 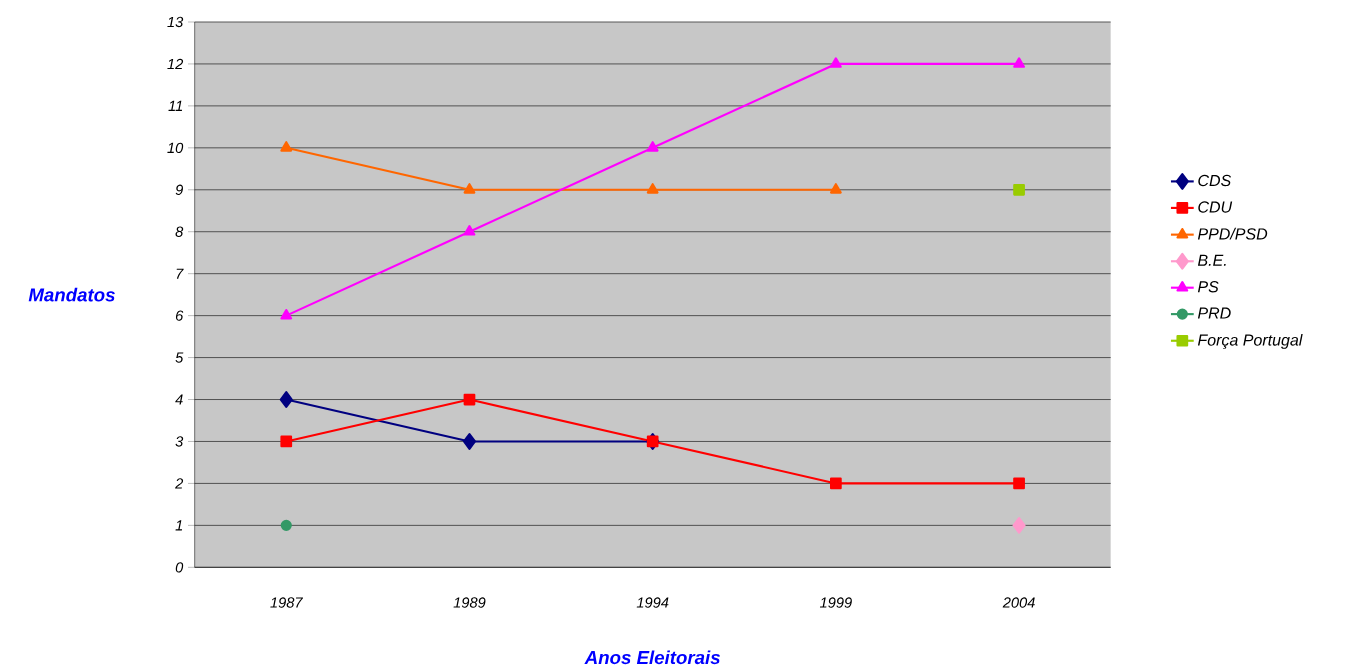 I want to click on x-tick-label: 1999, so click(x=835, y=602).